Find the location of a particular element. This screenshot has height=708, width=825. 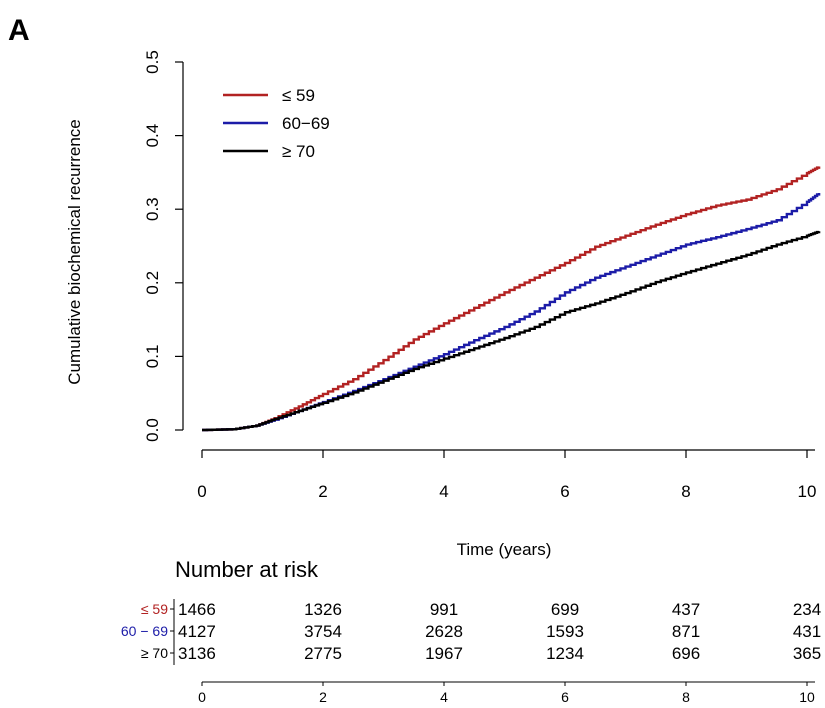

risk-count: 699 is located at coordinates (565, 609).